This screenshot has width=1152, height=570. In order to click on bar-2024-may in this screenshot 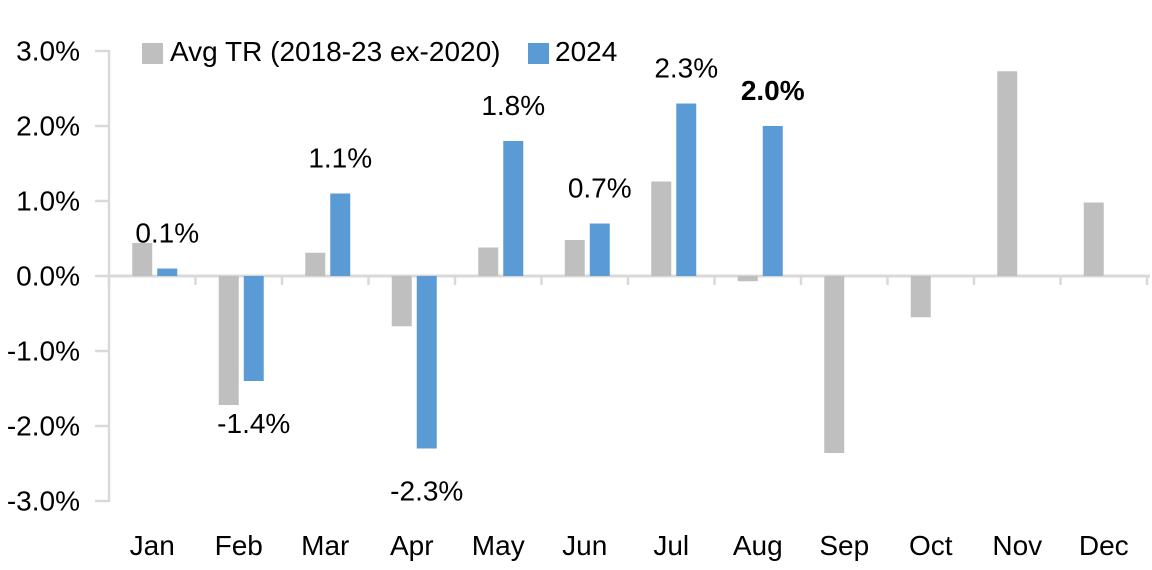, I will do `click(513, 208)`.